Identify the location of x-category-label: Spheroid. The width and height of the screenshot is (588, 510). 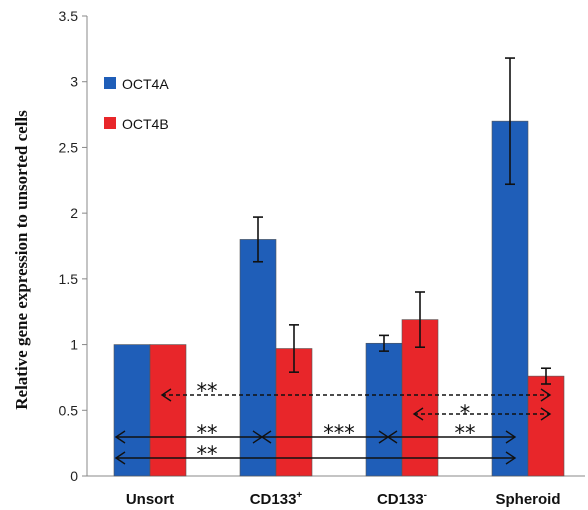
(527, 499).